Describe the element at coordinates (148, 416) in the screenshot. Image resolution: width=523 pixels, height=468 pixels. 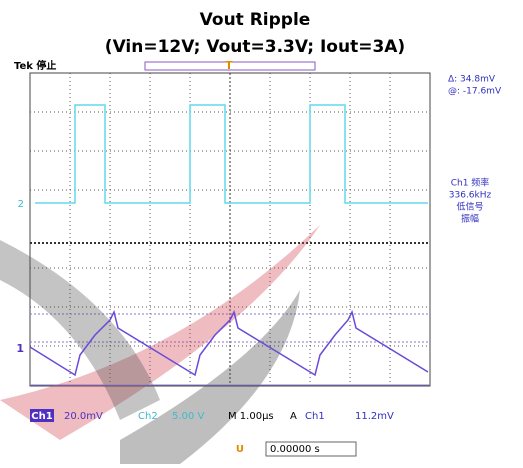
I see `ch2-label: Ch2` at that location.